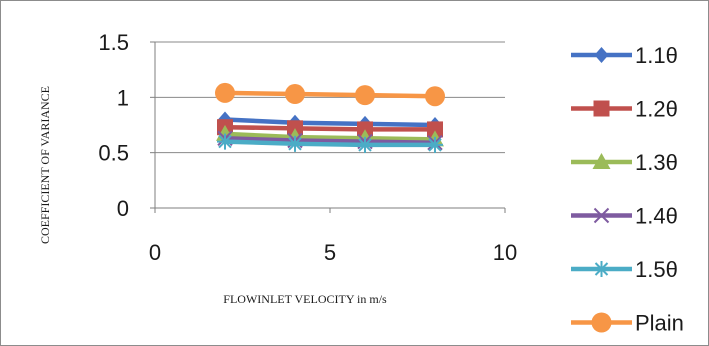 The height and width of the screenshot is (346, 709). I want to click on legend-item-5: Plain, so click(627, 323).